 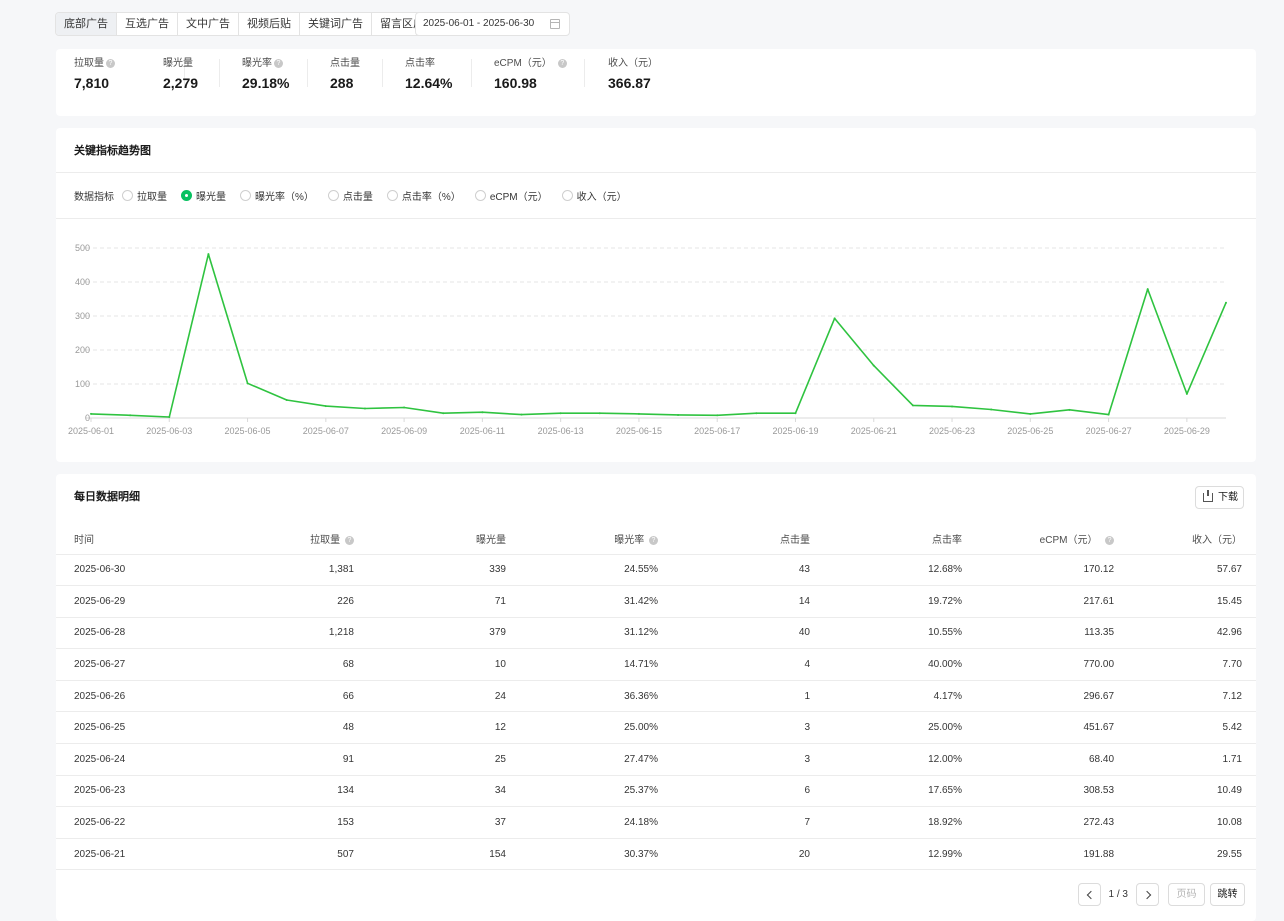 I want to click on stat-ctr: 点击率 12.64%, so click(x=428, y=74).